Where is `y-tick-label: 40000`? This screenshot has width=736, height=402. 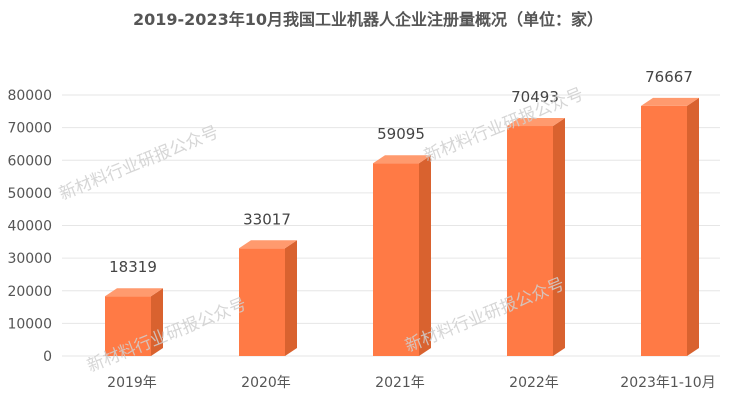
y-tick-label: 40000 is located at coordinates (29, 227).